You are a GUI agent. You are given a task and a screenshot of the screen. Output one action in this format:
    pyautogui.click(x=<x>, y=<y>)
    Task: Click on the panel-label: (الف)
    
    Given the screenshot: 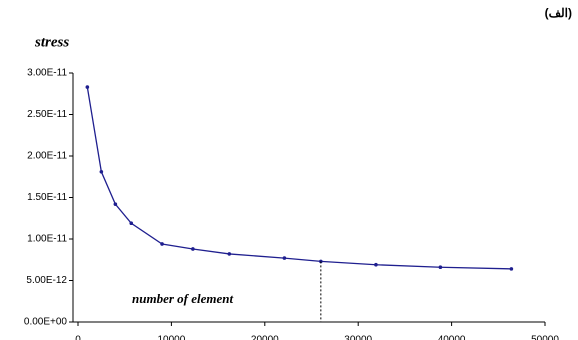 What is the action you would take?
    pyautogui.click(x=558, y=13)
    